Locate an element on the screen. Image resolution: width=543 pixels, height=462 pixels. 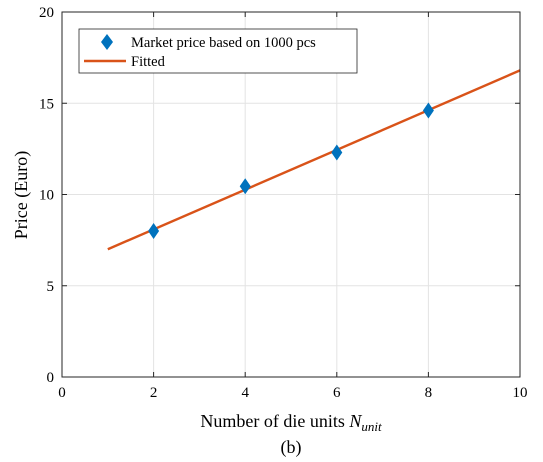
y-tick-label: 0 is located at coordinates (51, 378).